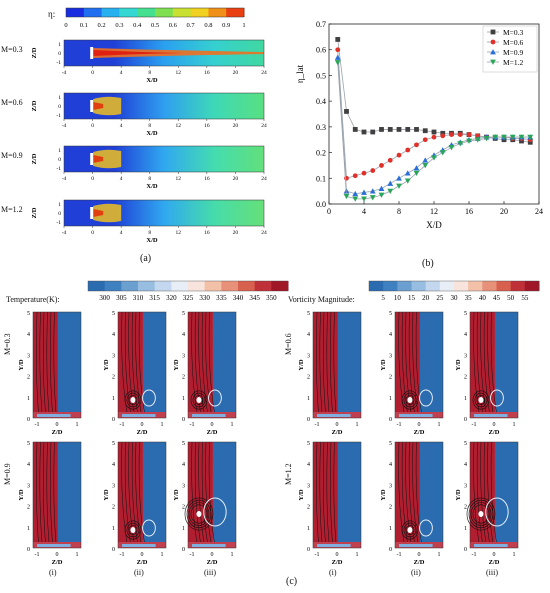  Describe the element at coordinates (104, 298) in the screenshot. I see `temperature-colorbar-tick: 300` at that location.